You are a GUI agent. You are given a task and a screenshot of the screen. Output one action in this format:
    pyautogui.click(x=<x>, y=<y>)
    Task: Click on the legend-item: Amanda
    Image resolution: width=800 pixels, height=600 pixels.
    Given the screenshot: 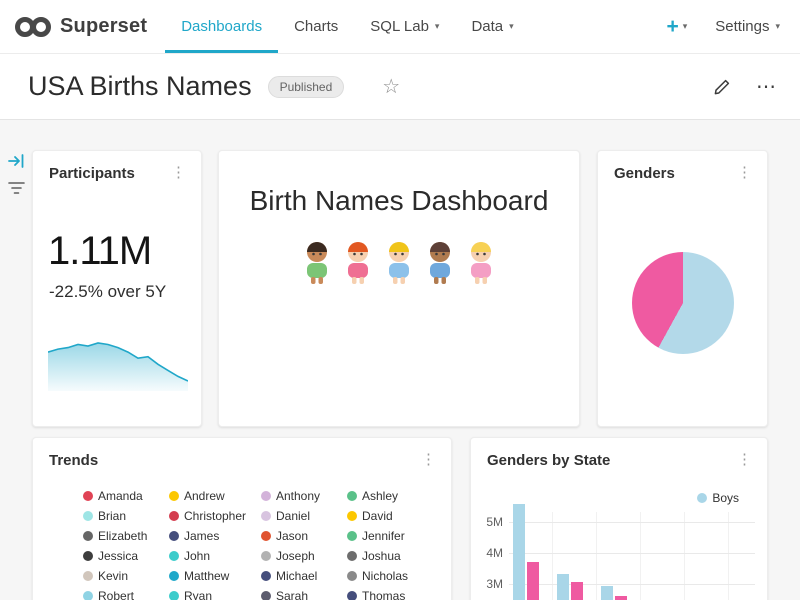 What is the action you would take?
    pyautogui.click(x=126, y=496)
    